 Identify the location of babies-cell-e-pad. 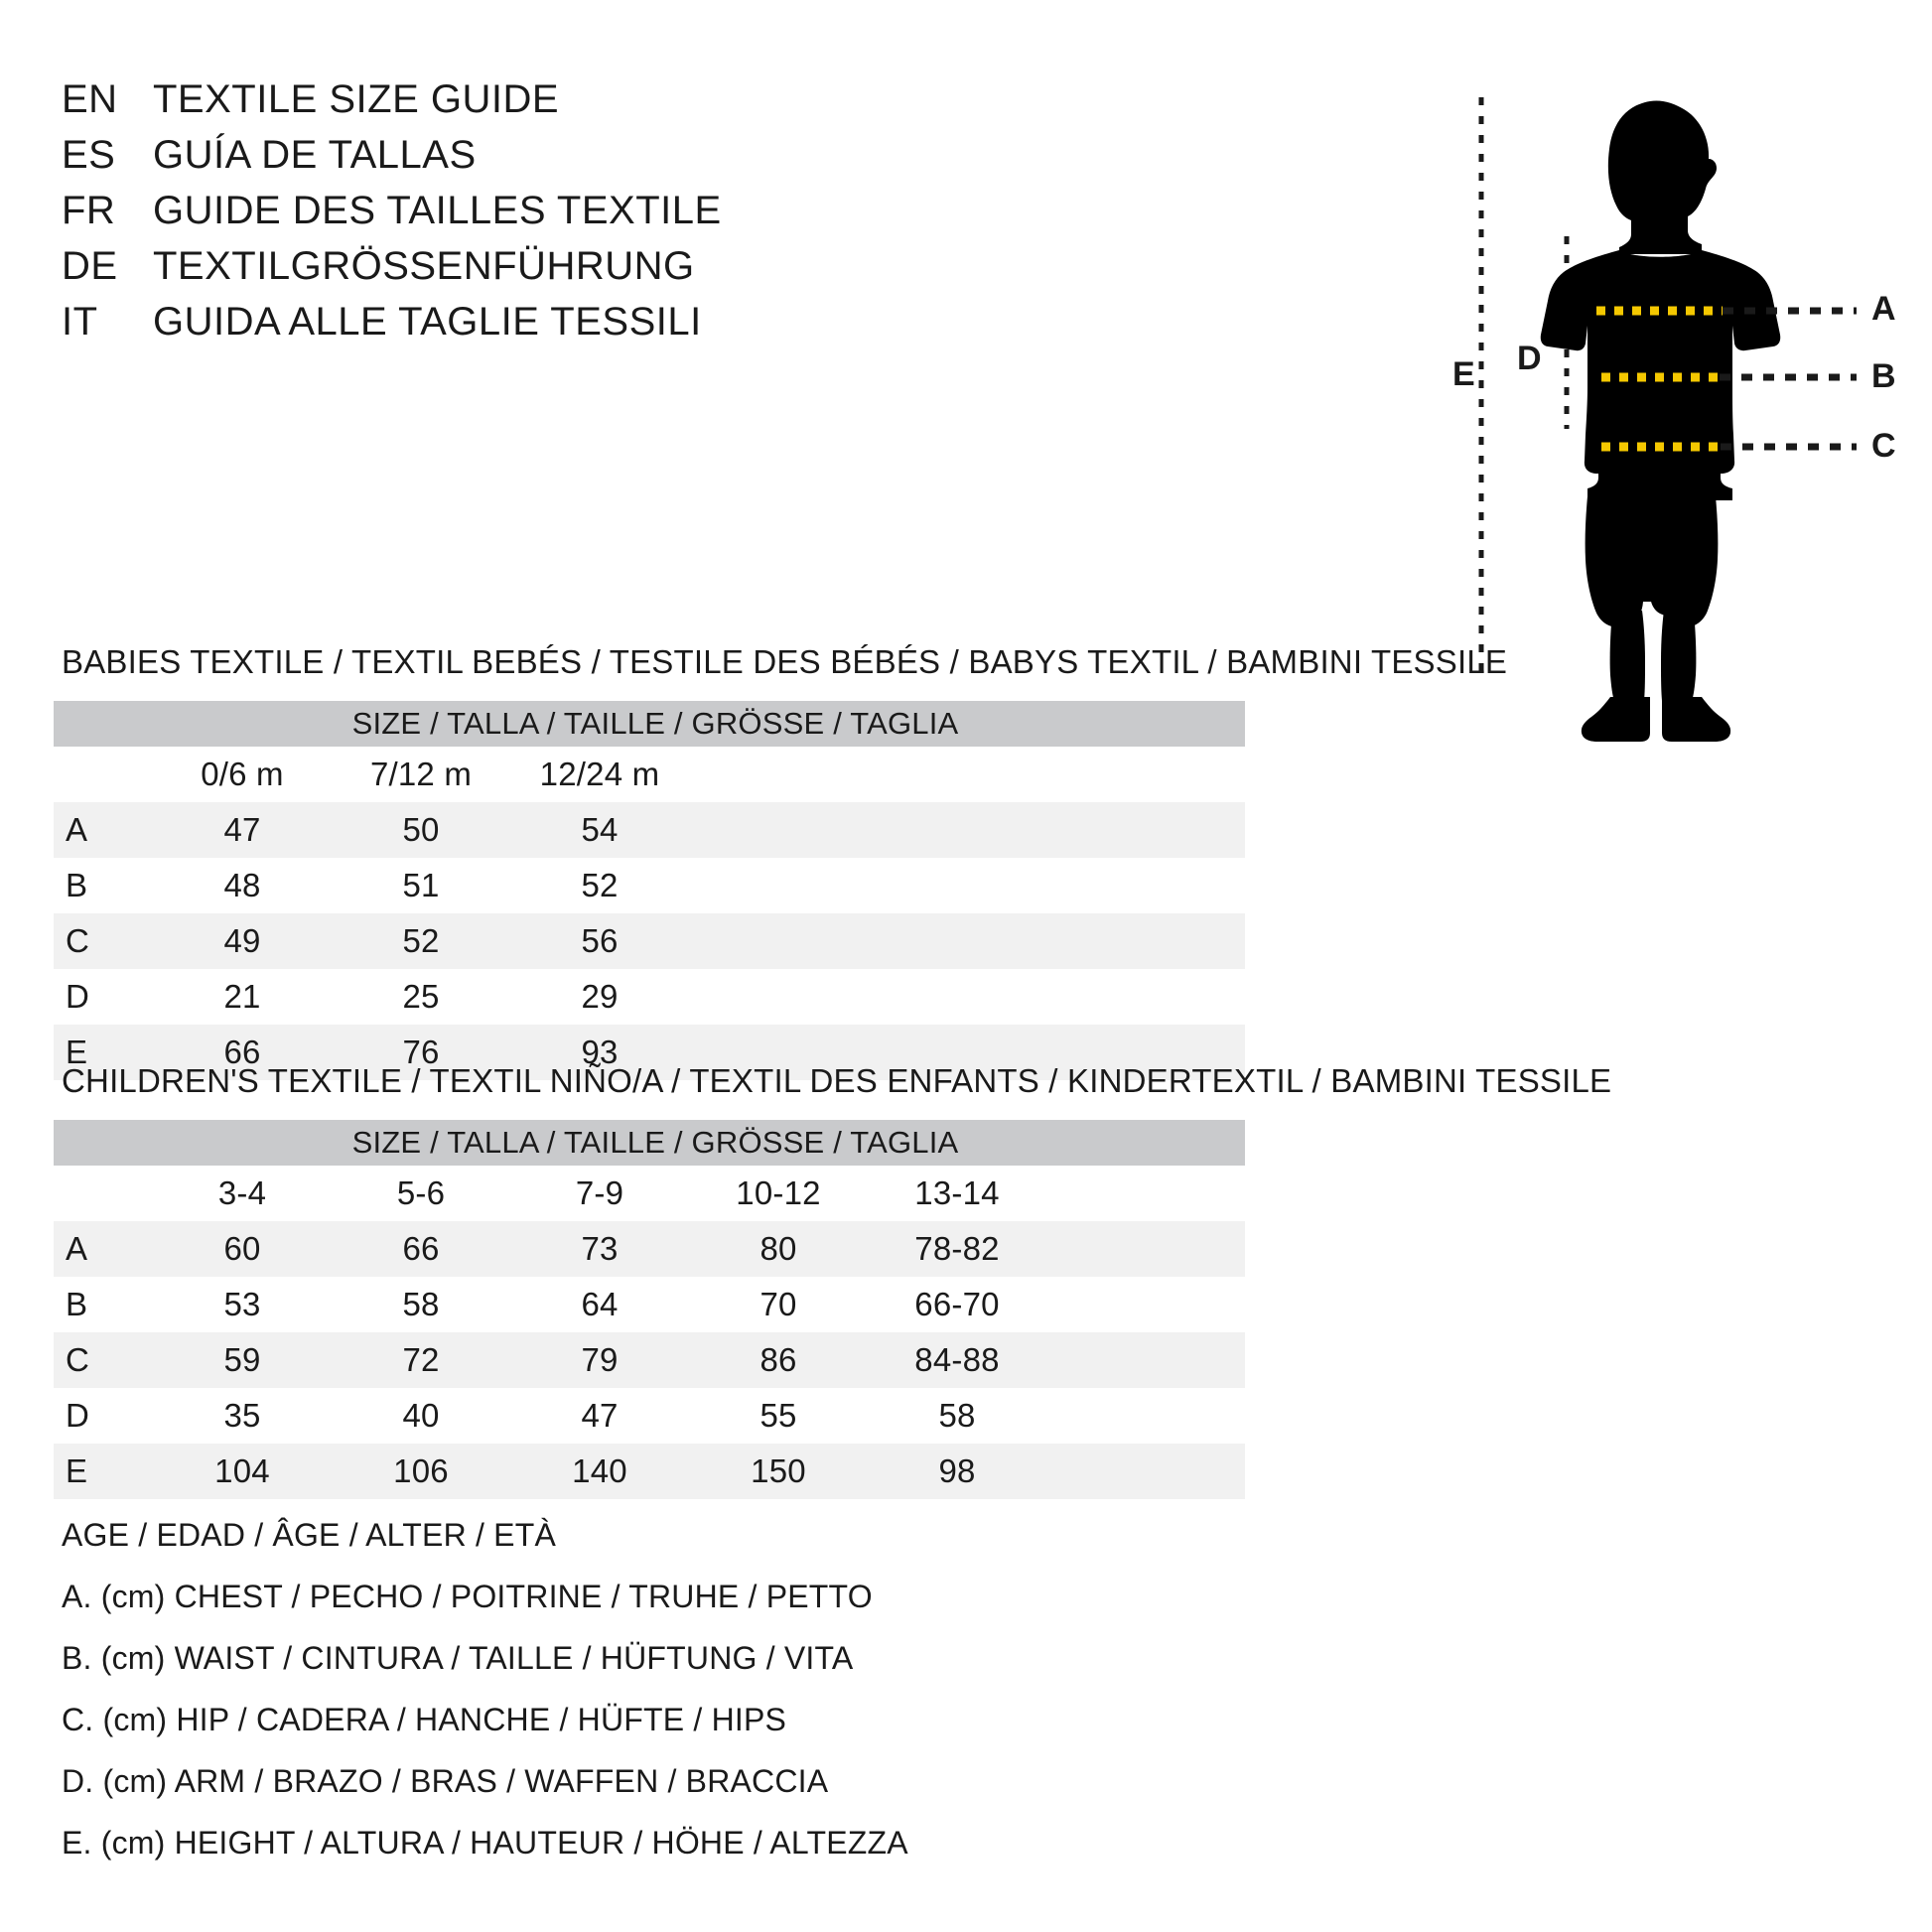
(967, 1053).